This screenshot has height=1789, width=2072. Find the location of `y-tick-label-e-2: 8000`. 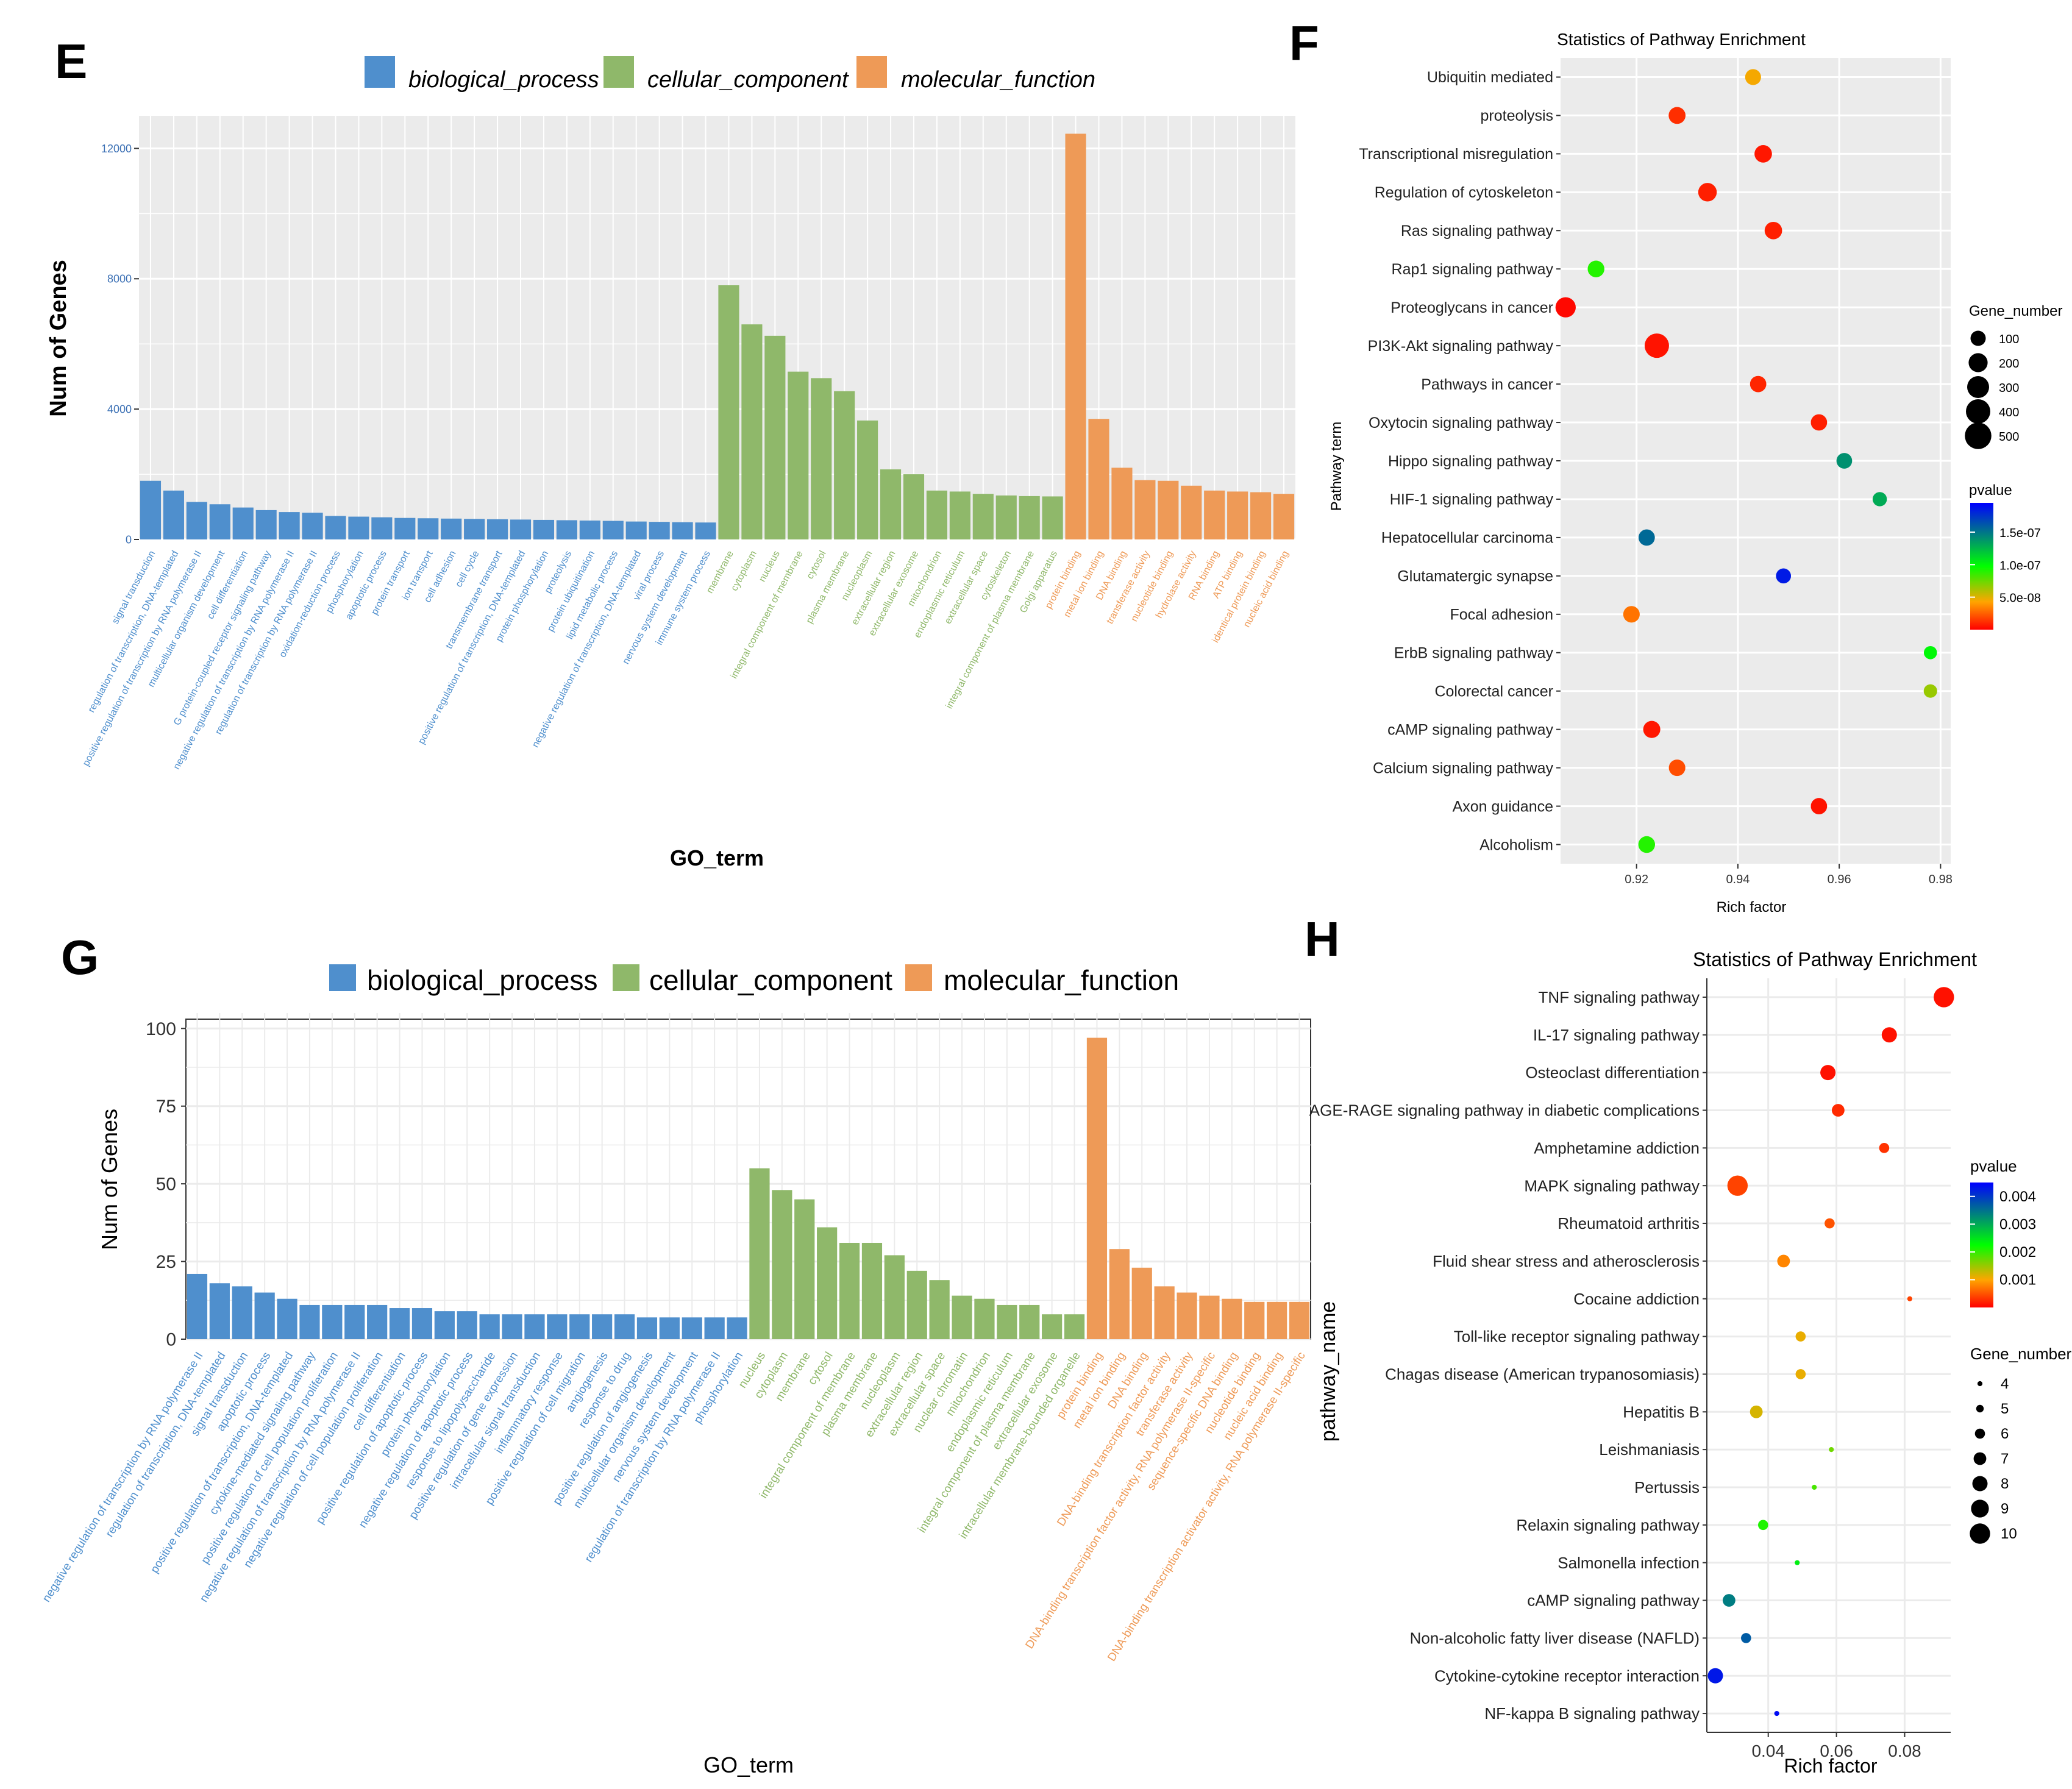

y-tick-label-e-2: 8000 is located at coordinates (119, 279).